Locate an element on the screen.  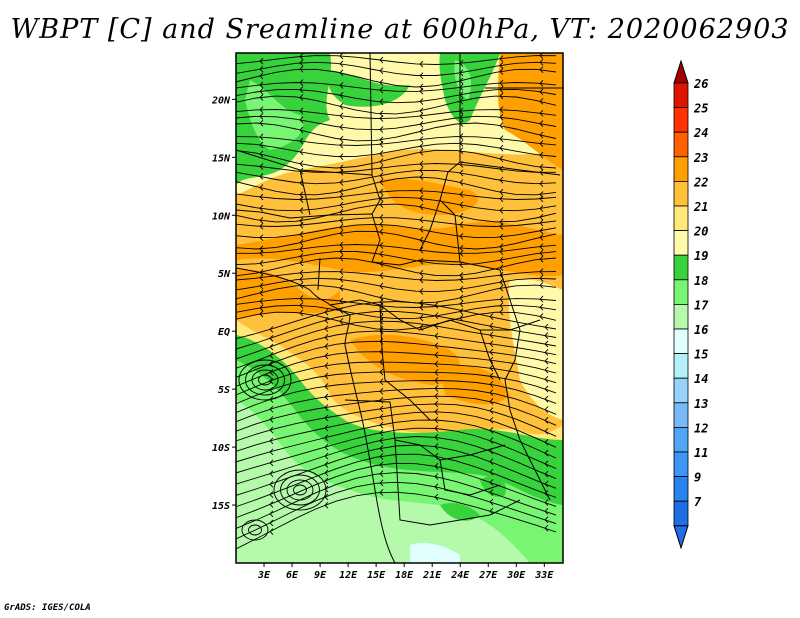
lat-tick-label: 15N is located at coordinates (221, 158).